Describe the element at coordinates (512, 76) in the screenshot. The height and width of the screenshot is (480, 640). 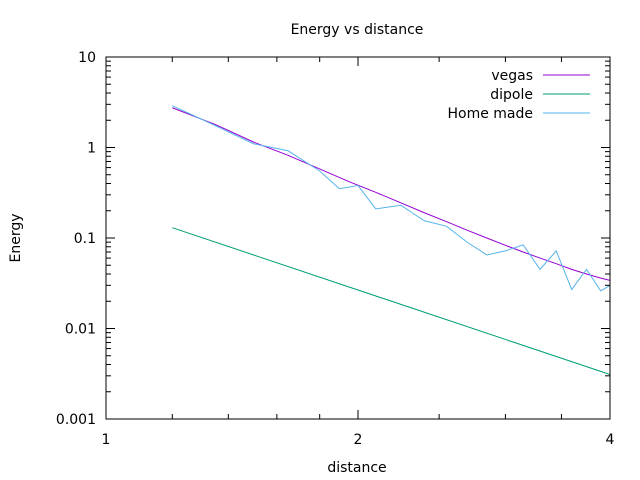
I see `legend-label: vegas` at that location.